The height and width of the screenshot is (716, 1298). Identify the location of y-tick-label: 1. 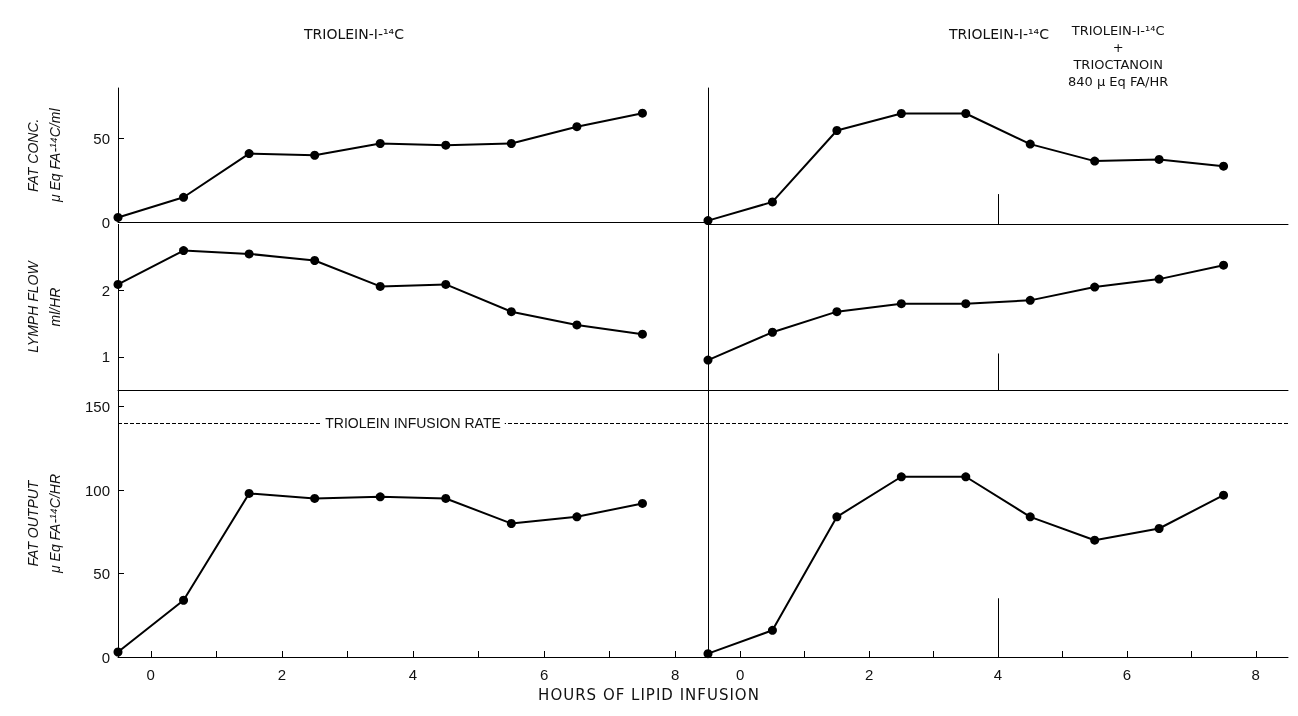
(105, 357).